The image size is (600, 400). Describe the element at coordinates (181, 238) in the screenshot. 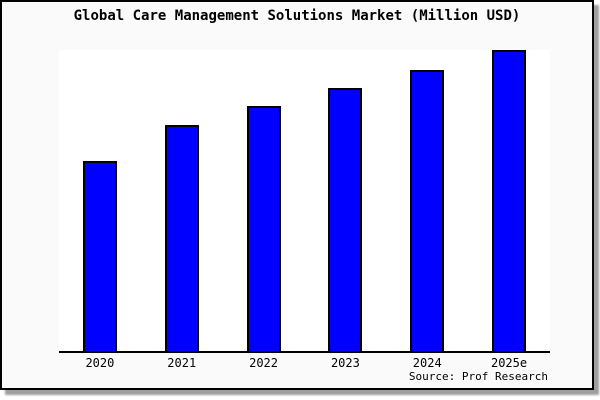

I see `bar-2021` at that location.